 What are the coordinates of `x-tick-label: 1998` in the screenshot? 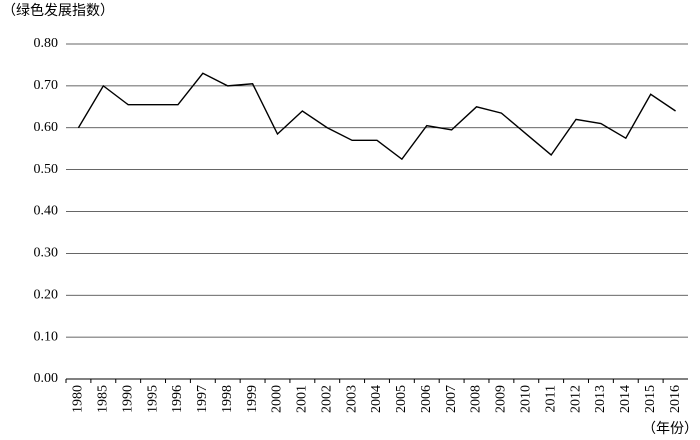 It's located at (227, 399).